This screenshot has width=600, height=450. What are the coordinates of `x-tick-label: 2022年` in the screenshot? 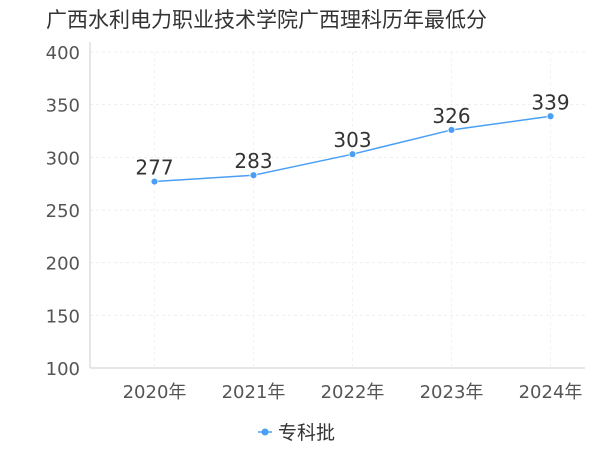 It's located at (353, 392).